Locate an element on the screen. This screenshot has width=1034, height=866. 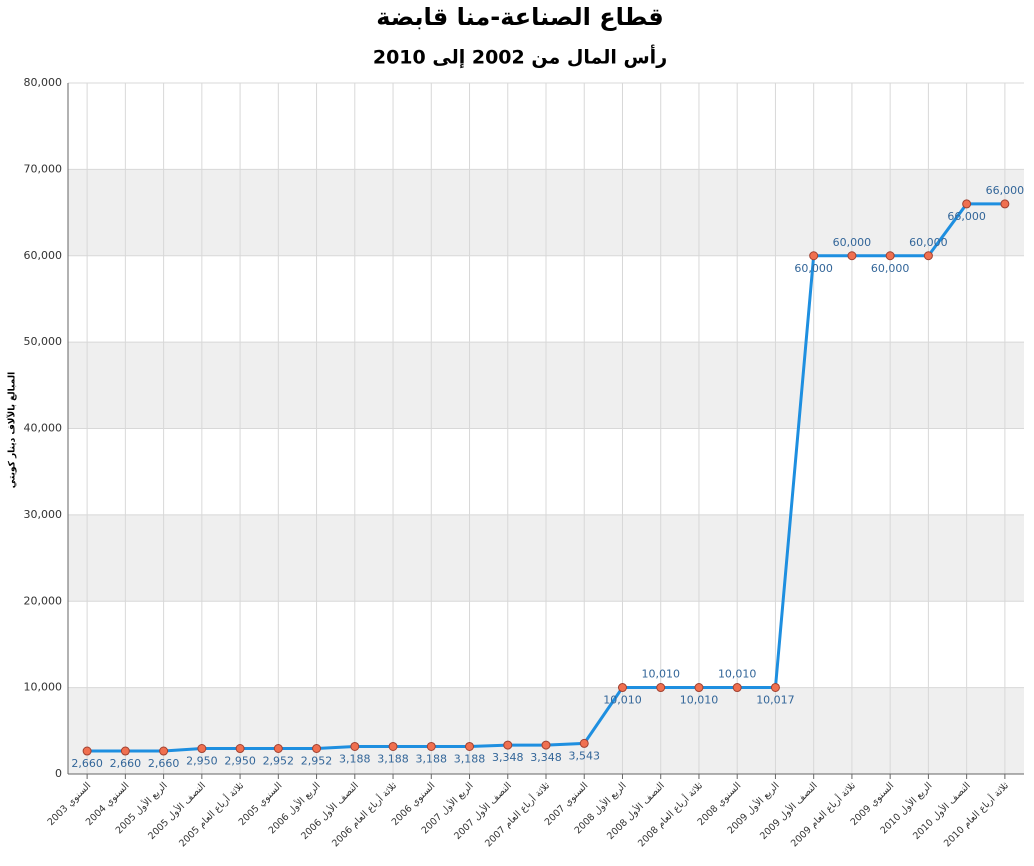
chart-subtitle: رأس المال من 2002 إلى 2010 is located at coordinates (520, 57).